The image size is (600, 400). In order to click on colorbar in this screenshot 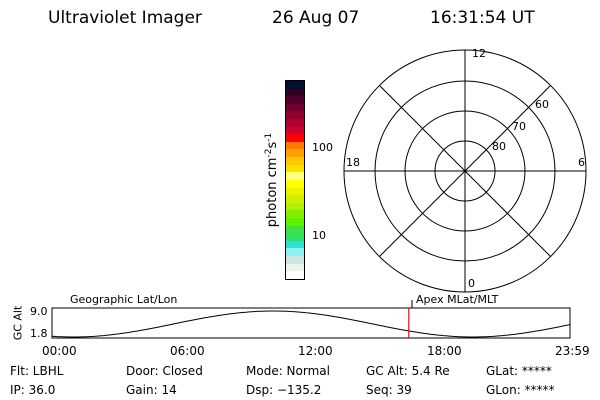, I will do `click(295, 180)`.